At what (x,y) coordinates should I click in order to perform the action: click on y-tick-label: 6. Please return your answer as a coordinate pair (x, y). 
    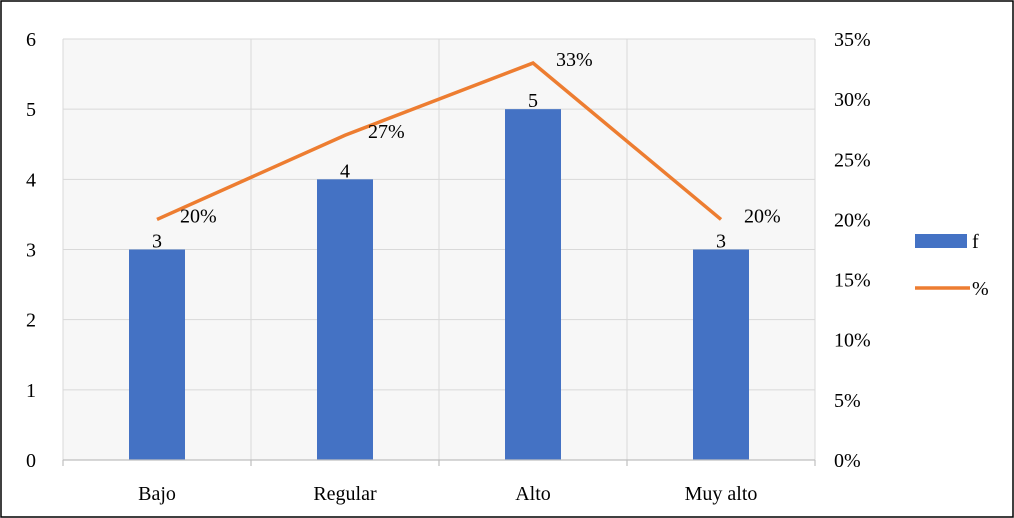
    Looking at the image, I should click on (31, 40).